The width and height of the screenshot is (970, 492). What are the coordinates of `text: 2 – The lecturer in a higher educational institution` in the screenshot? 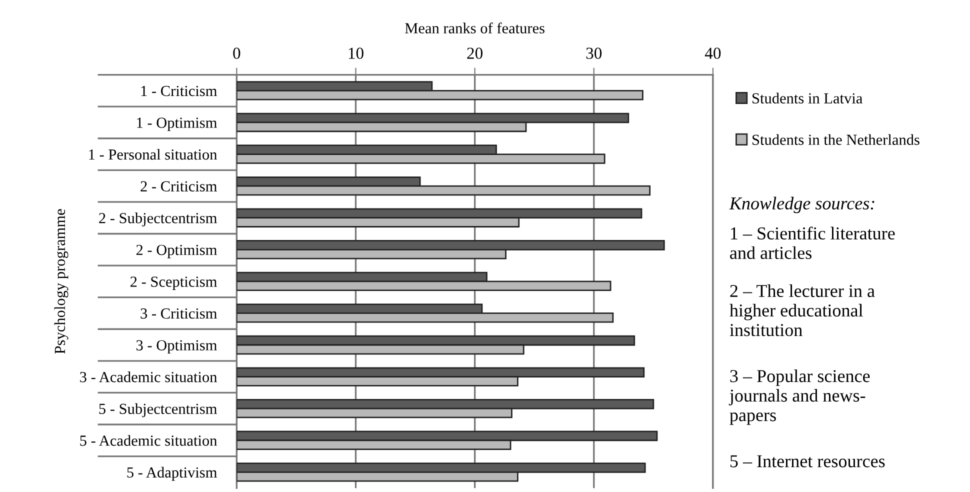 It's located at (802, 310).